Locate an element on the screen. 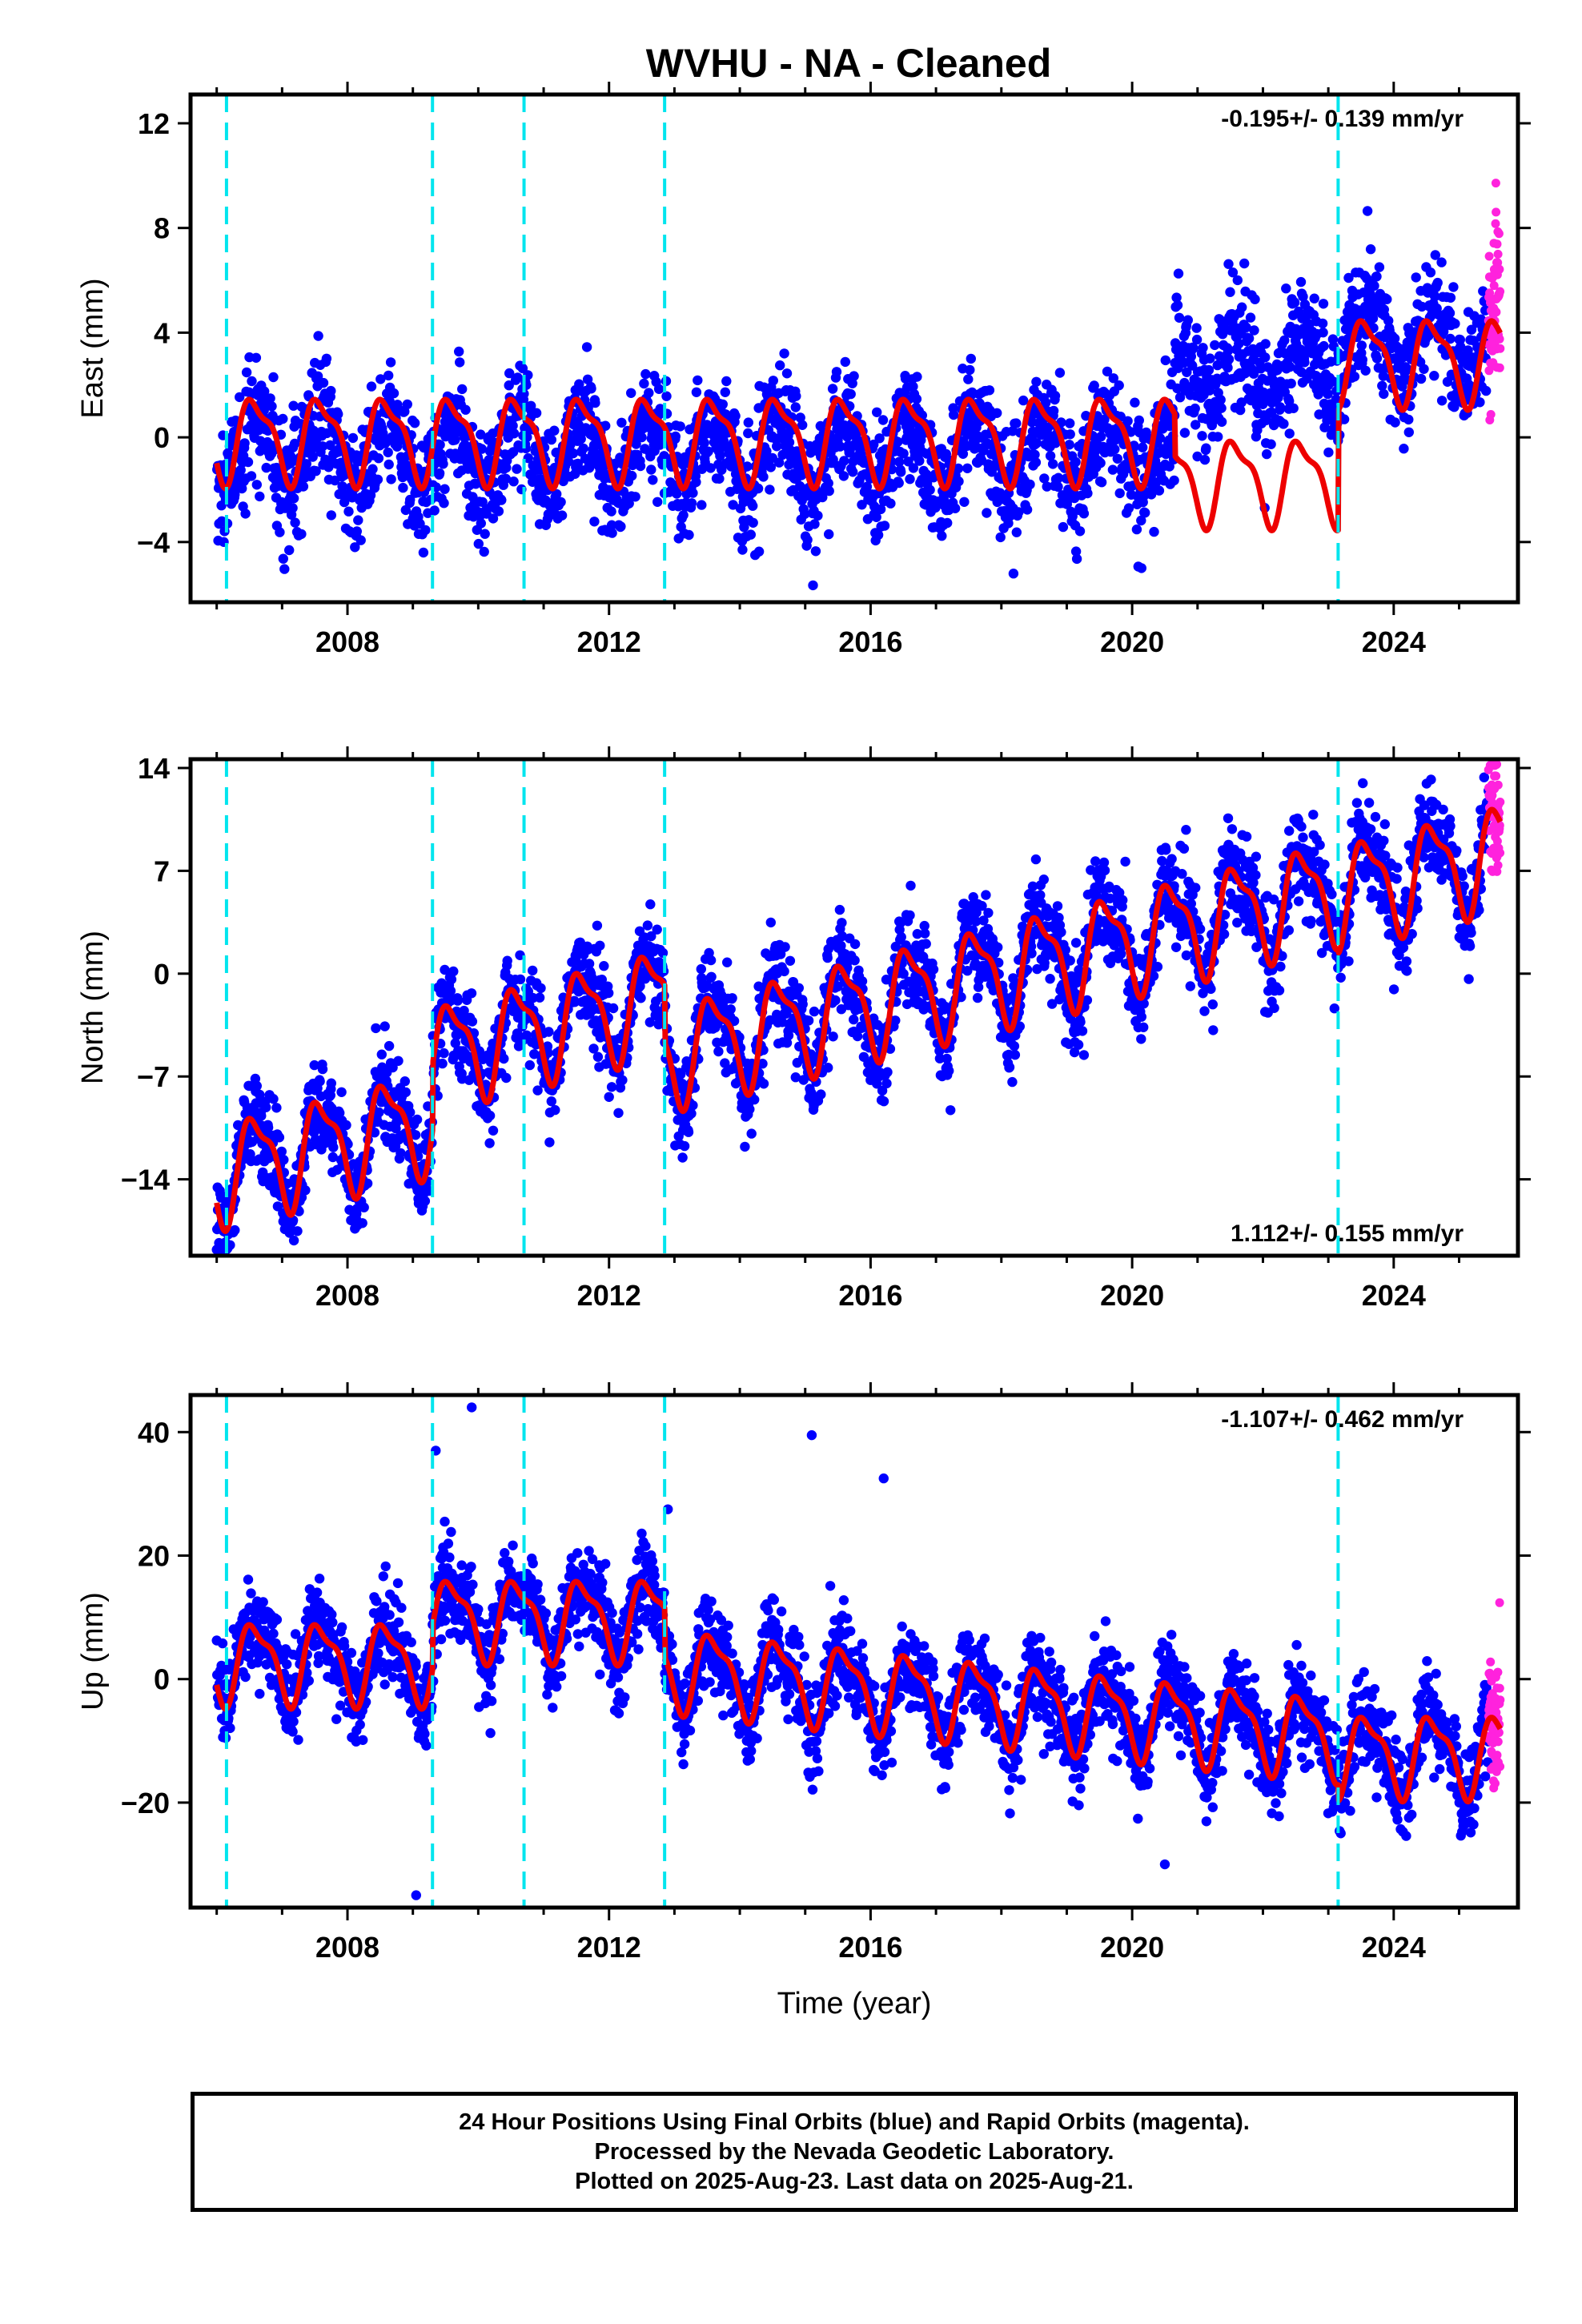  model-fit-line is located at coordinates (858, 425).